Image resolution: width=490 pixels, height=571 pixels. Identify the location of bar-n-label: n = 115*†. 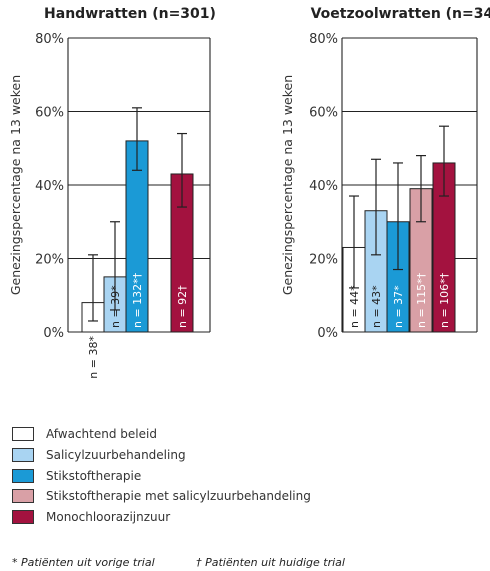
(421, 300).